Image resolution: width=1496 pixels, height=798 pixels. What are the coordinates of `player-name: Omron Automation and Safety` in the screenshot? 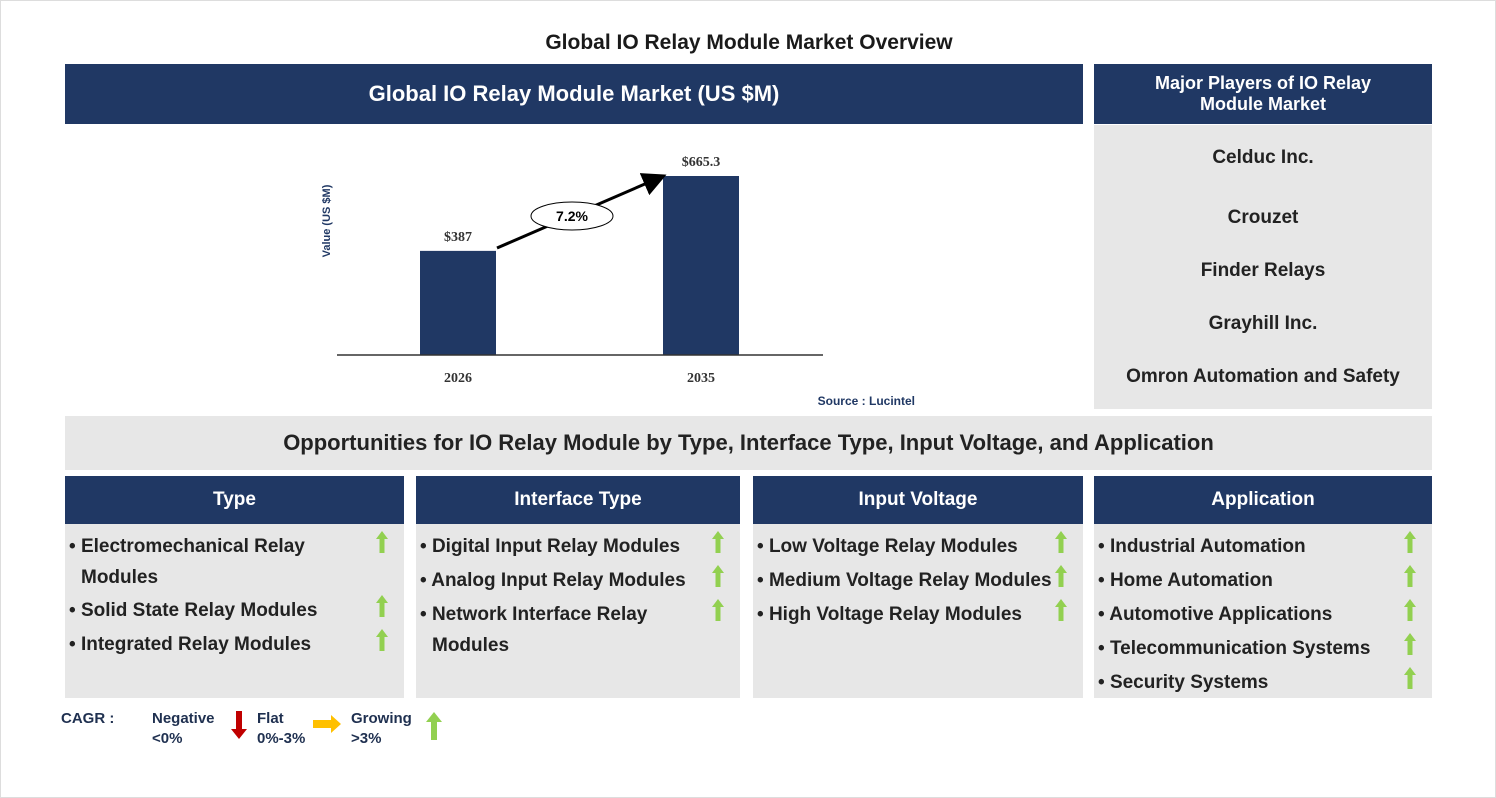 It's located at (1263, 376).